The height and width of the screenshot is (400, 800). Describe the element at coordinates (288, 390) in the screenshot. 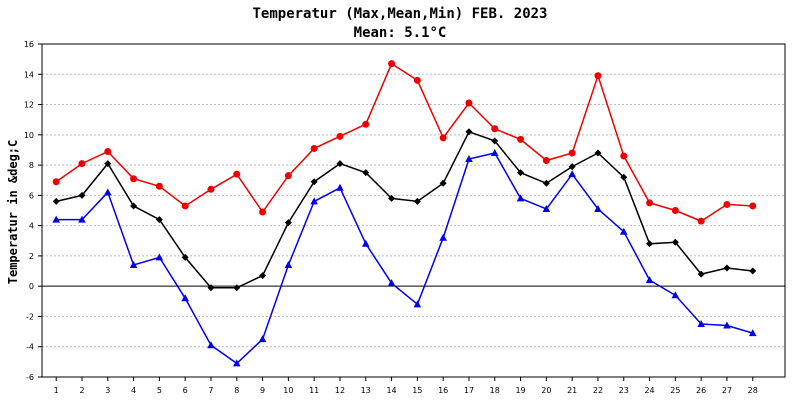

I see `x-tick-label: 10` at that location.